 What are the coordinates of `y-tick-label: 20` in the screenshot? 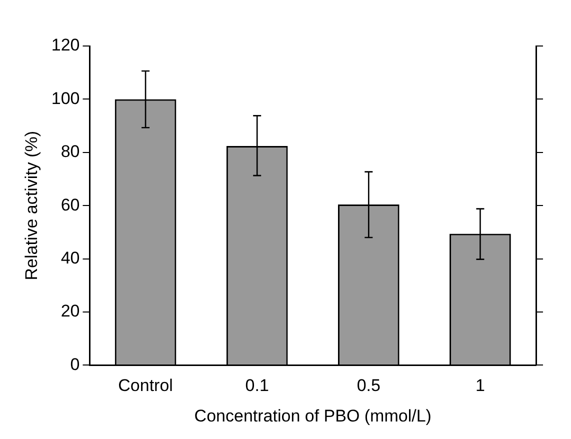 It's located at (70, 311).